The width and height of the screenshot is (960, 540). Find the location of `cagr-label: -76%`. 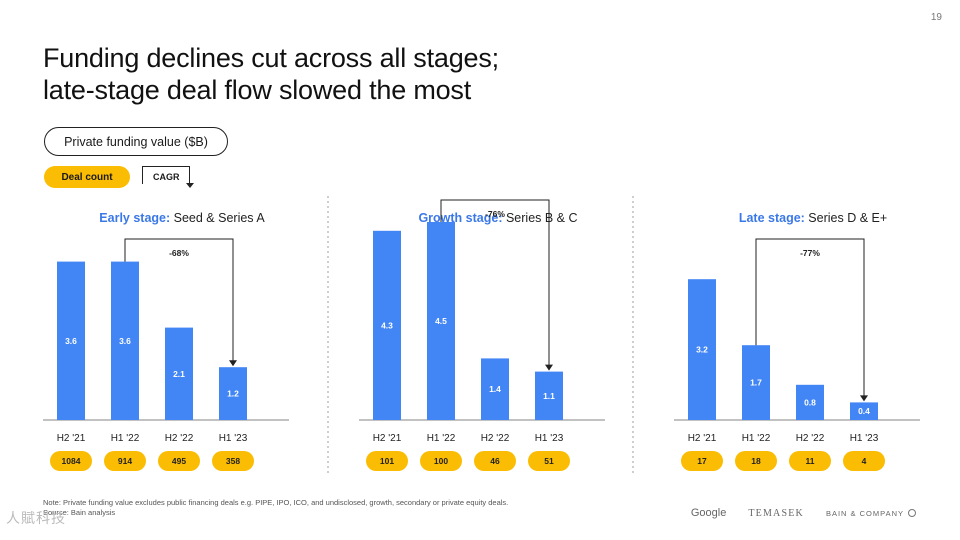

cagr-label: -76% is located at coordinates (495, 214).